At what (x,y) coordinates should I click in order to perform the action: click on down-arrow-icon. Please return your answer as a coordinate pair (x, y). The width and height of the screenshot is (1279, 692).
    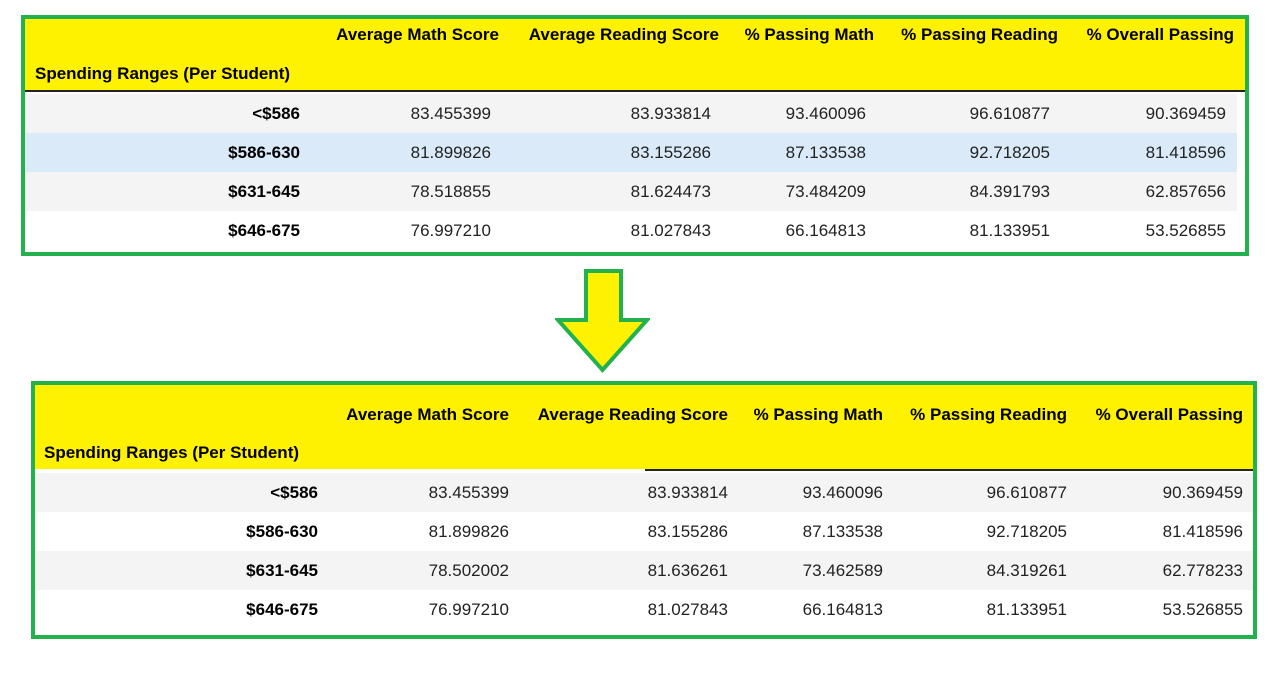
    Looking at the image, I should click on (602, 321).